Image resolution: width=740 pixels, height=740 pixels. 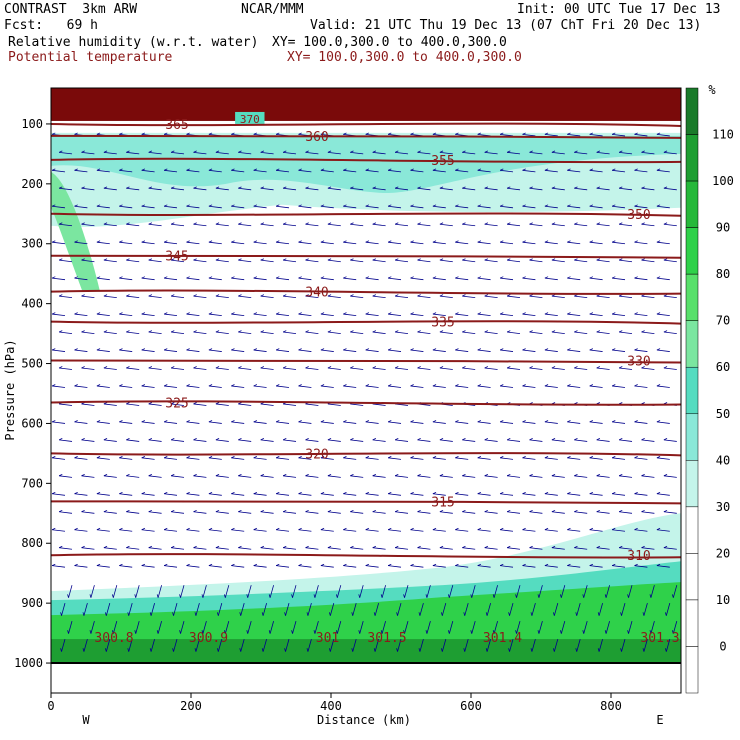 I want to click on colorbar-label: 30, so click(x=723, y=507).